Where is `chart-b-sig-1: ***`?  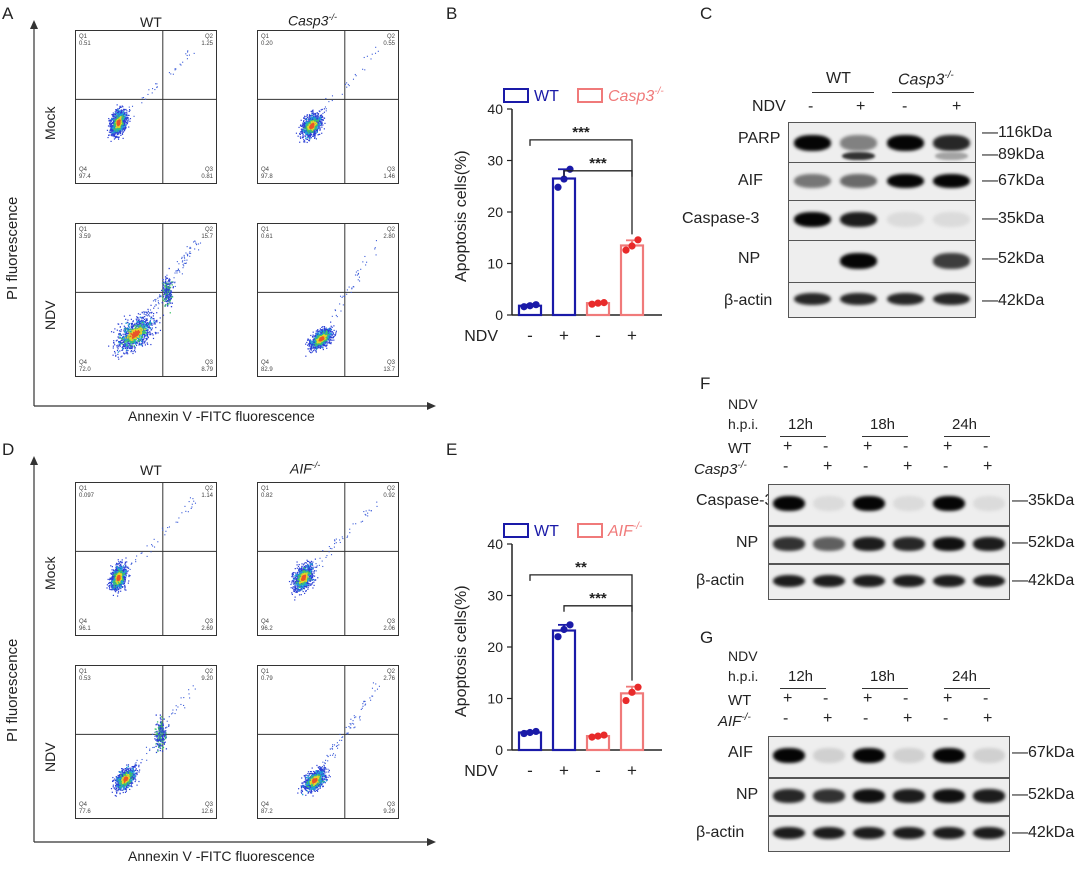
chart-b-sig-1: *** is located at coordinates (581, 132).